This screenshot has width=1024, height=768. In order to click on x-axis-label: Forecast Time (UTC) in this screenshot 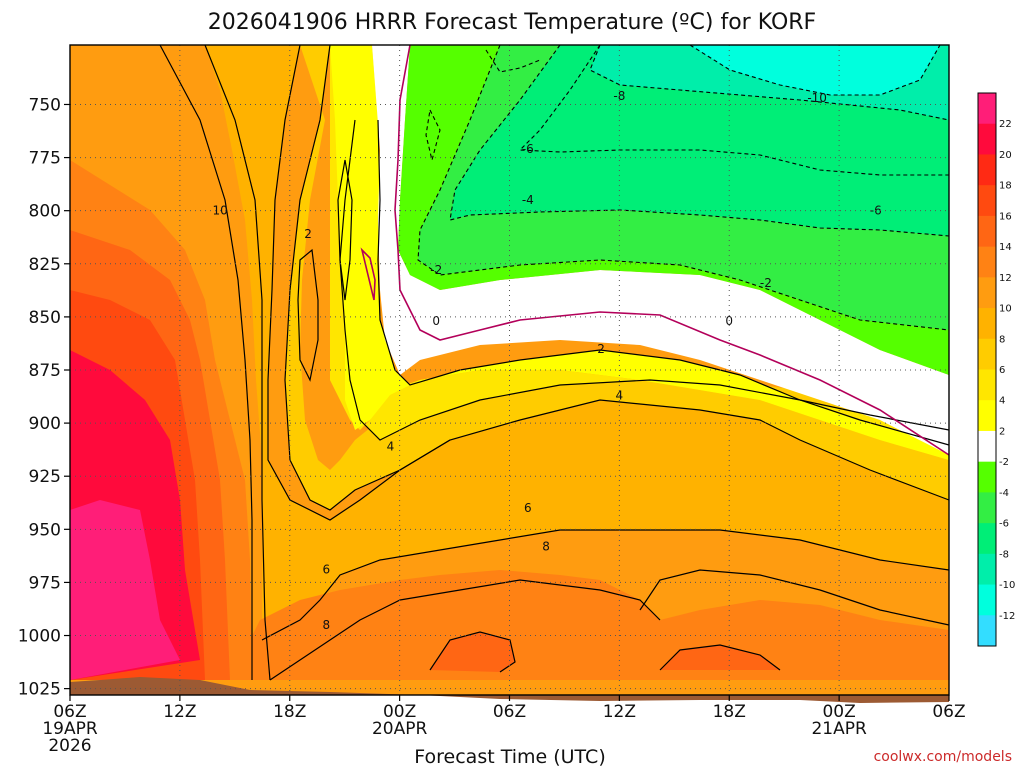, I will do `click(509, 757)`.